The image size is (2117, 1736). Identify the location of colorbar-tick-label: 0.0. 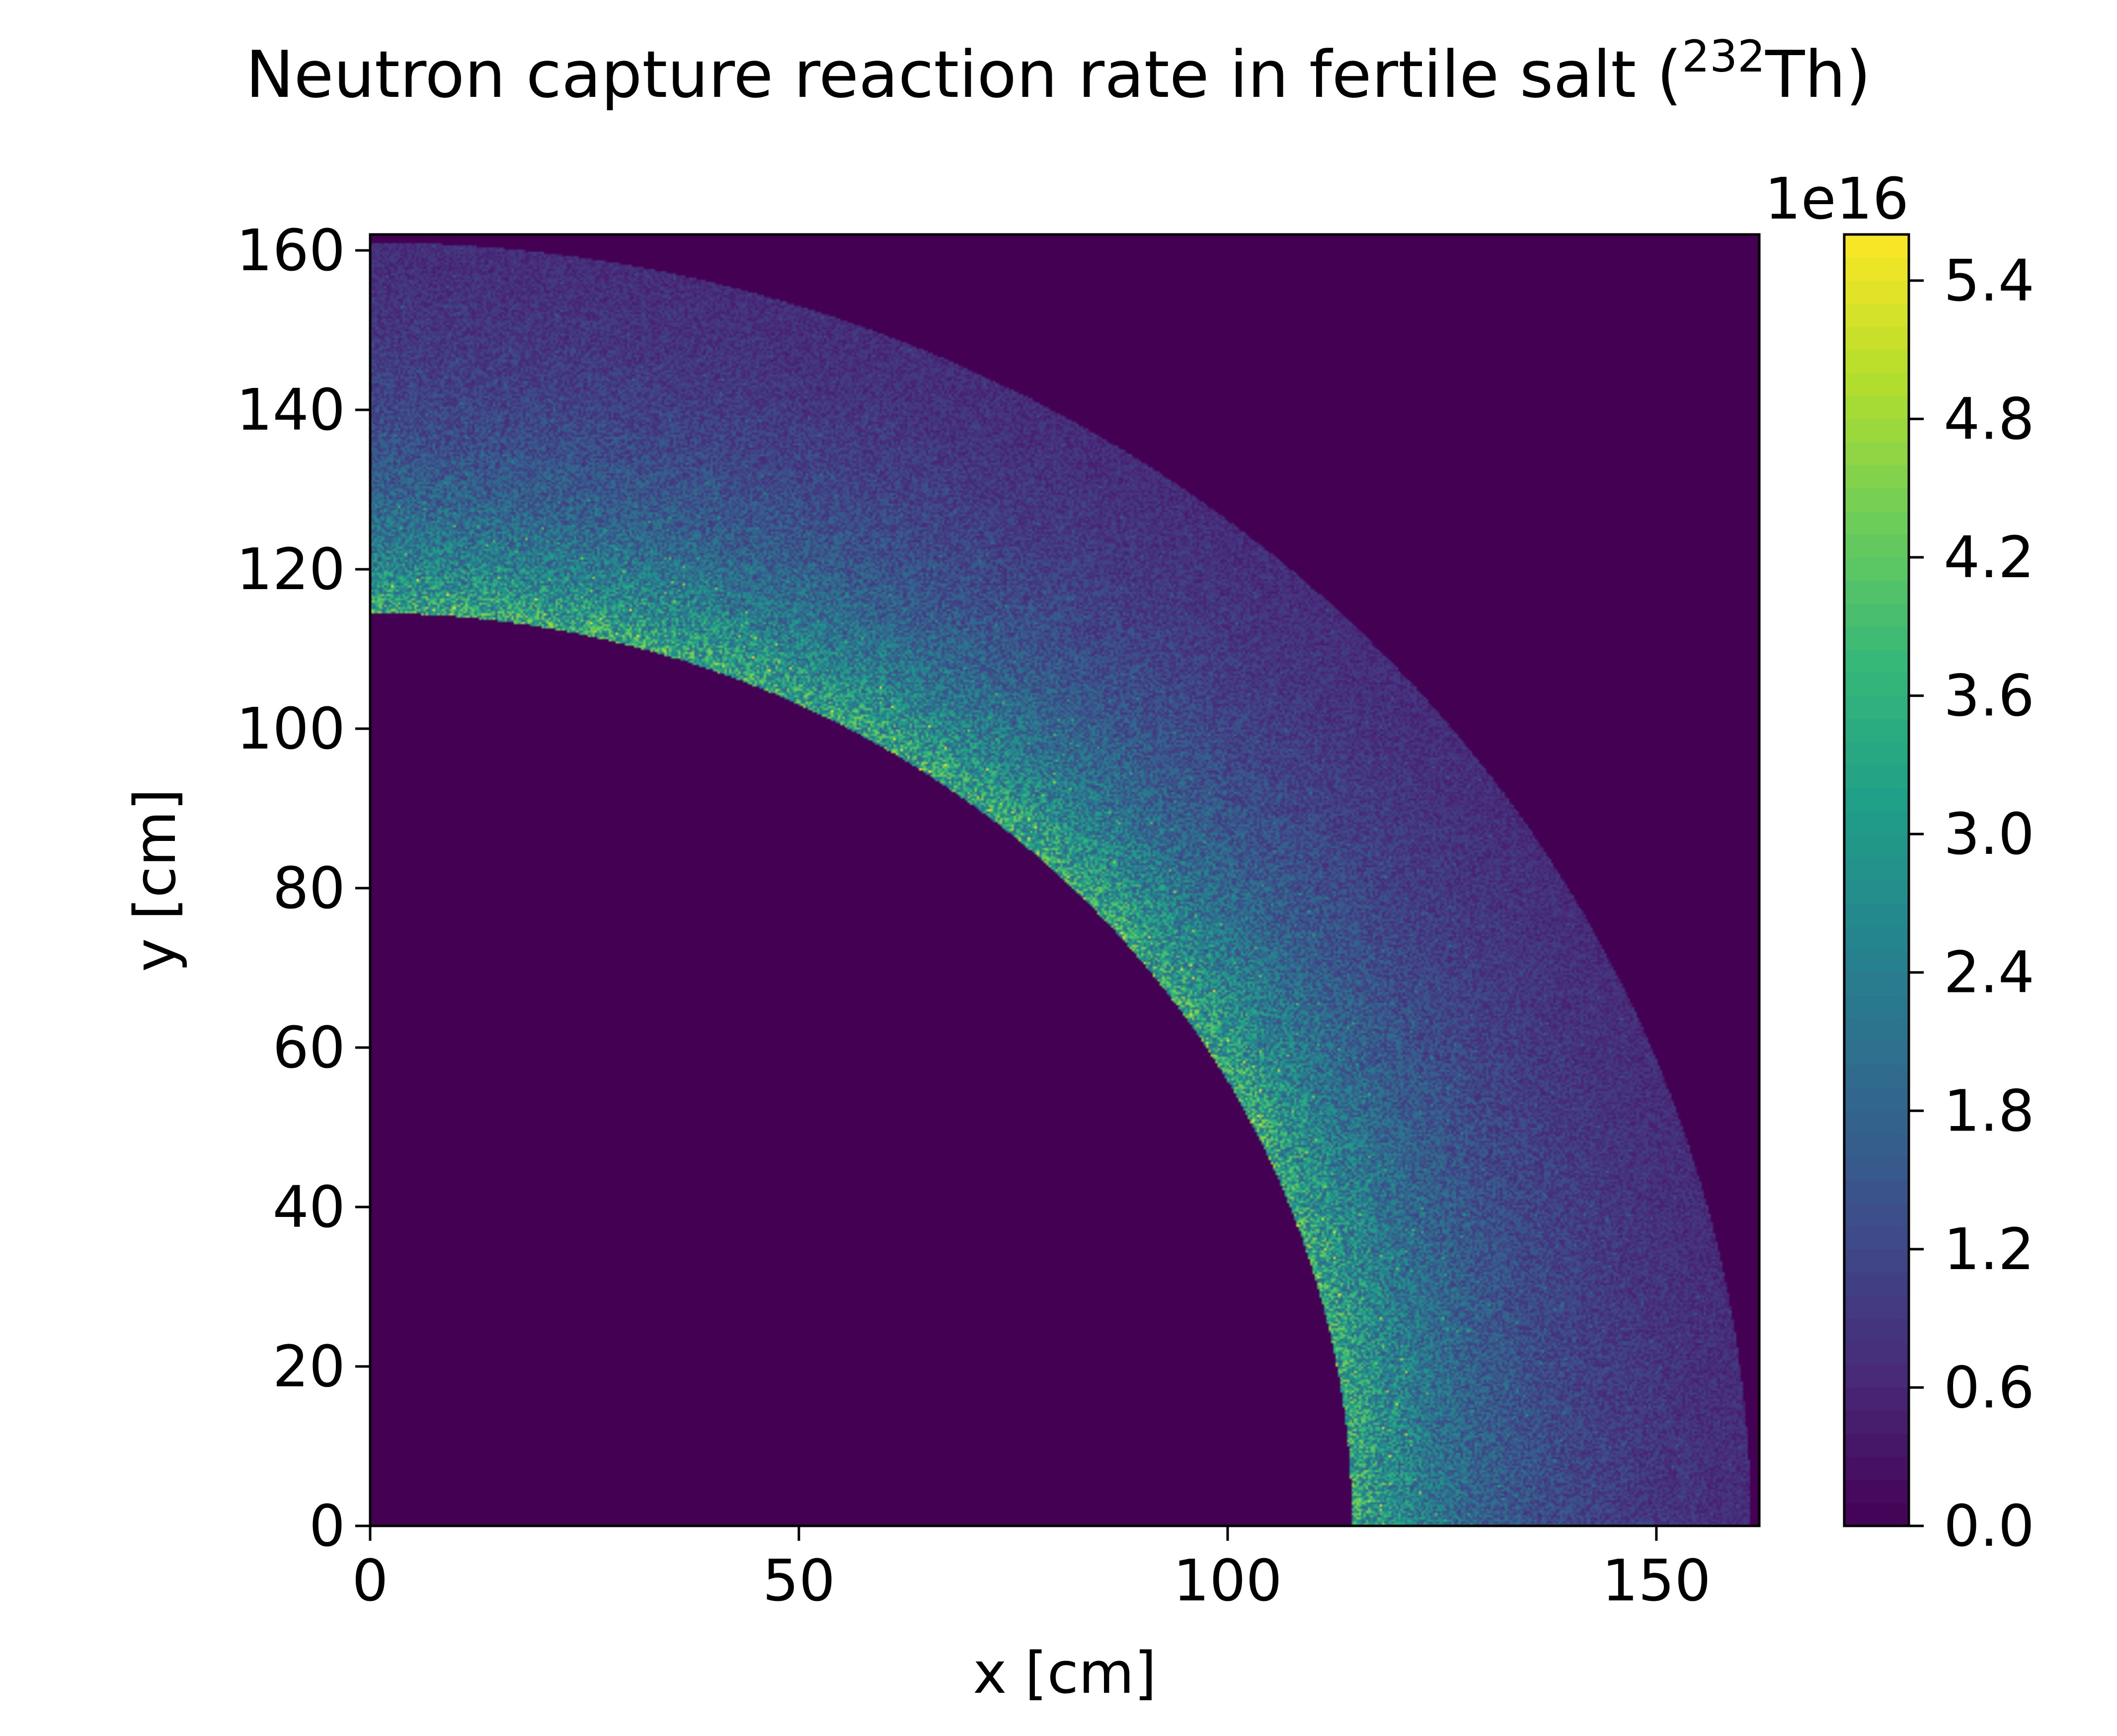
(1989, 1527).